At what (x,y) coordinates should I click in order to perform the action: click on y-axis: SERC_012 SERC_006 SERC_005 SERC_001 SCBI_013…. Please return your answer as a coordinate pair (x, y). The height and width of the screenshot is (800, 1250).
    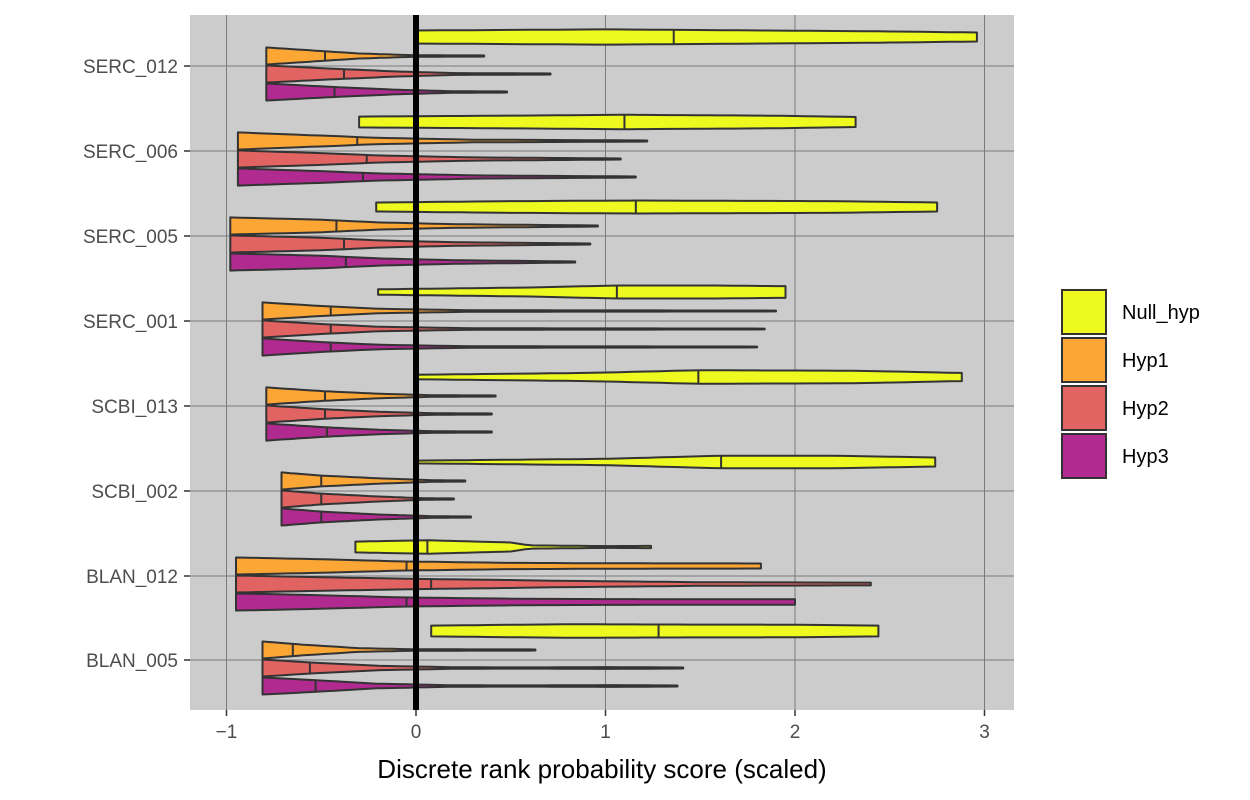
    Looking at the image, I should click on (136, 364).